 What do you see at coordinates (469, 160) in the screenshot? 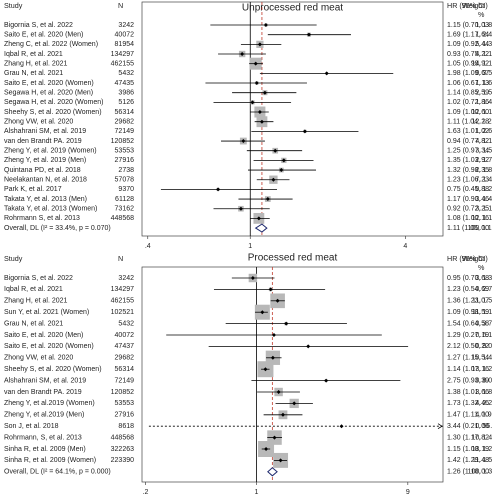
I see `hr-label: 1.35 (1.03, 1.76)` at bounding box center [469, 160].